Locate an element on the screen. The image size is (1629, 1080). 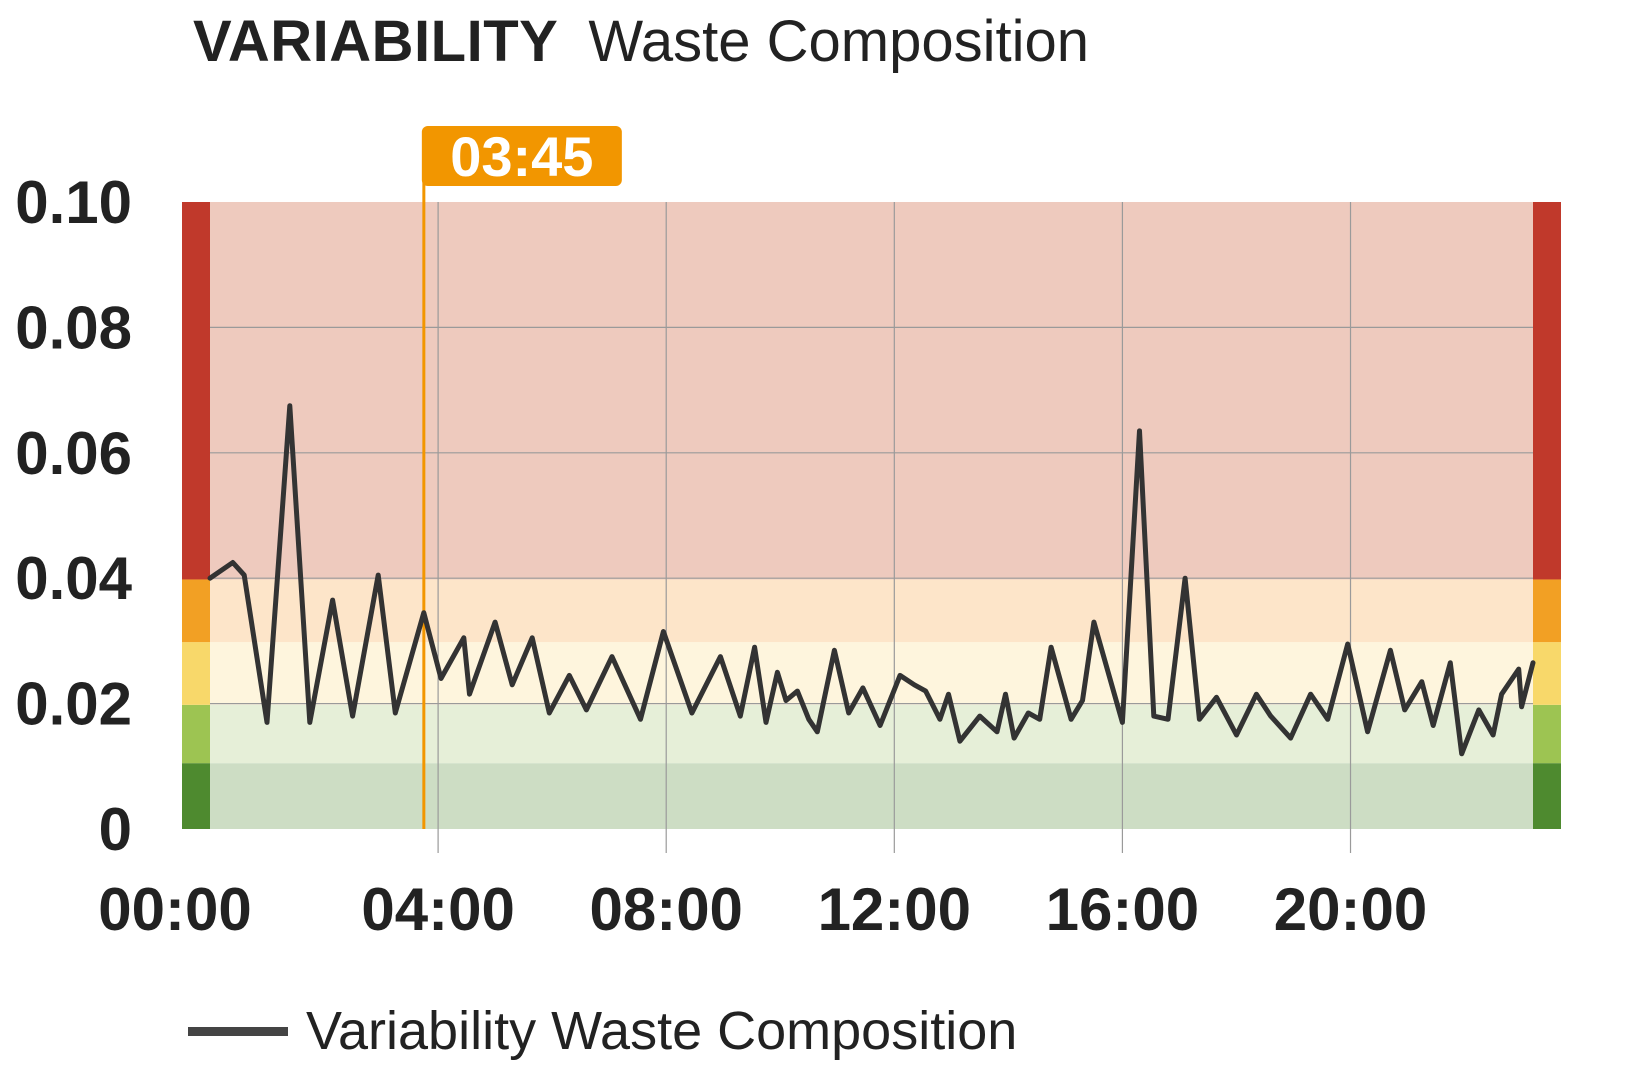
y-tick-label-5: 0.10 is located at coordinates (73, 202).